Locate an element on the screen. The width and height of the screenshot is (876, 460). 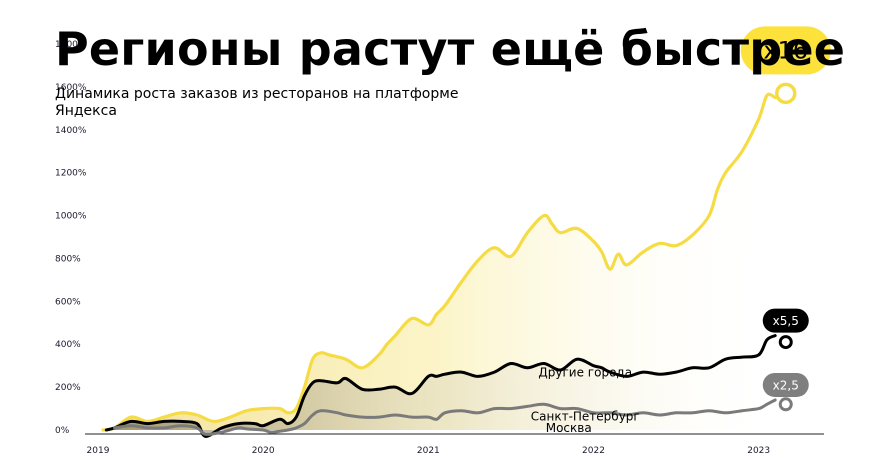
series-badge-moscow is located at coordinates (785, 384).